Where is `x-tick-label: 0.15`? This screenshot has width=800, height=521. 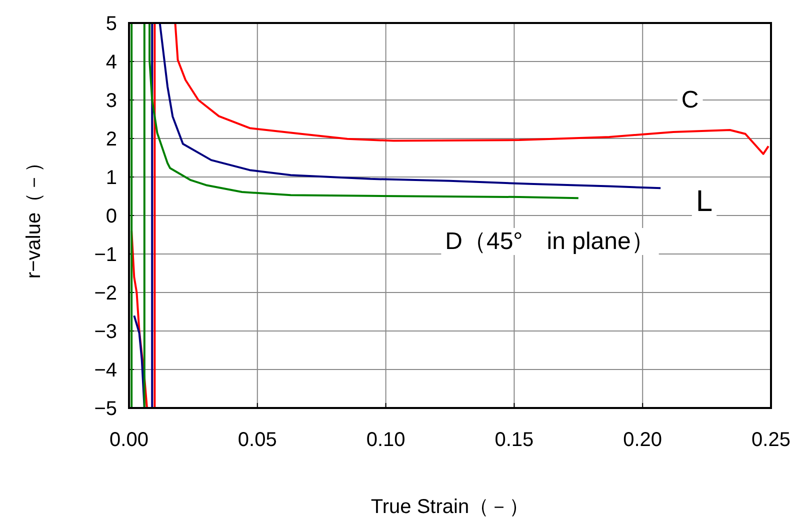 x-tick-label: 0.15 is located at coordinates (514, 440).